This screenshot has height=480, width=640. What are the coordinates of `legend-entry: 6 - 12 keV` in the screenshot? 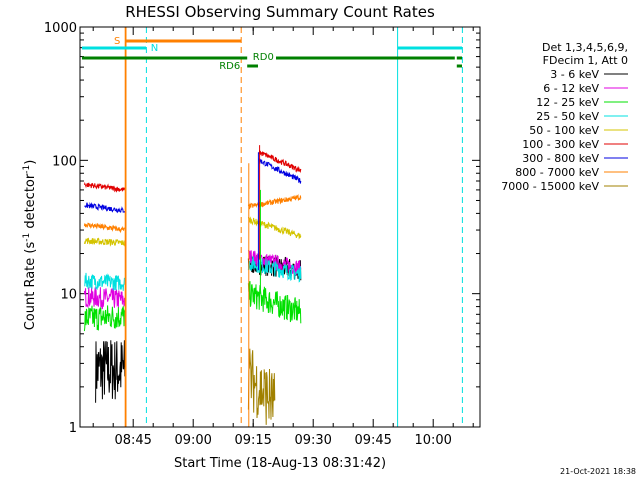 It's located at (571, 88).